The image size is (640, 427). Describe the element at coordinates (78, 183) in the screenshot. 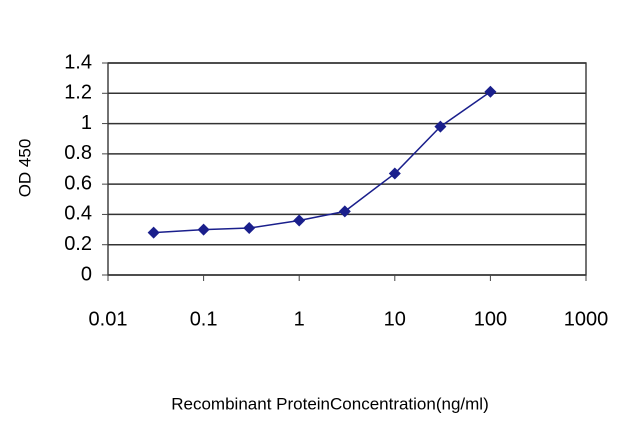

I see `y-tick-label: 0.6` at that location.